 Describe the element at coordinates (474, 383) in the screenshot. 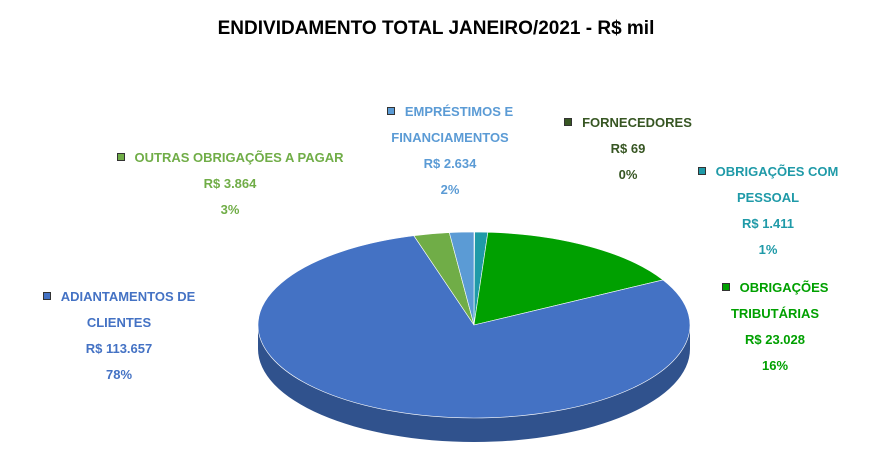

I see `slice-side` at that location.